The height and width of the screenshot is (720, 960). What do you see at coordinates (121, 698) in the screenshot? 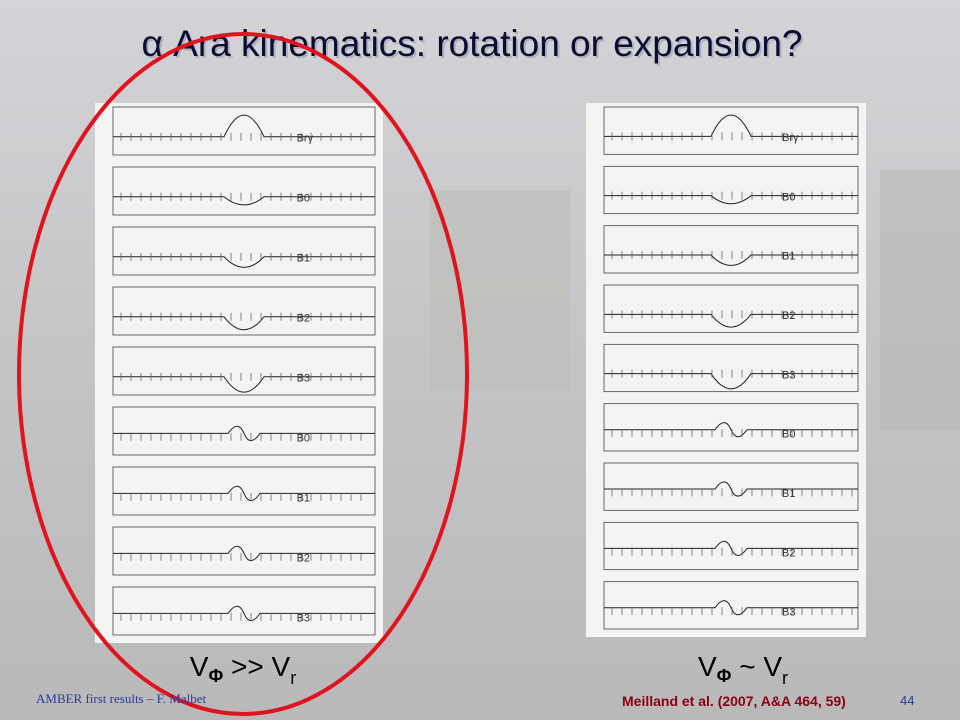
I see `footer-author: AMBER first results – F. Malbet` at bounding box center [121, 698].